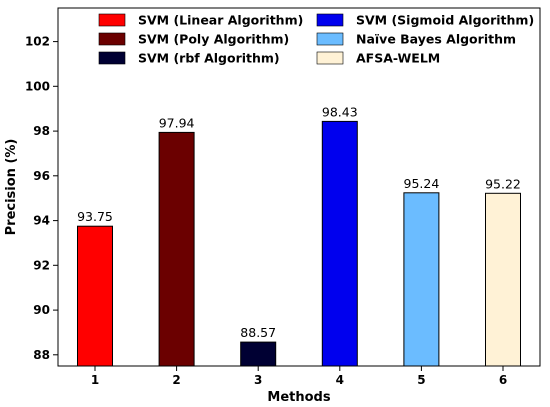  What do you see at coordinates (95, 216) in the screenshot?
I see `value-label-1: 93.75` at bounding box center [95, 216].